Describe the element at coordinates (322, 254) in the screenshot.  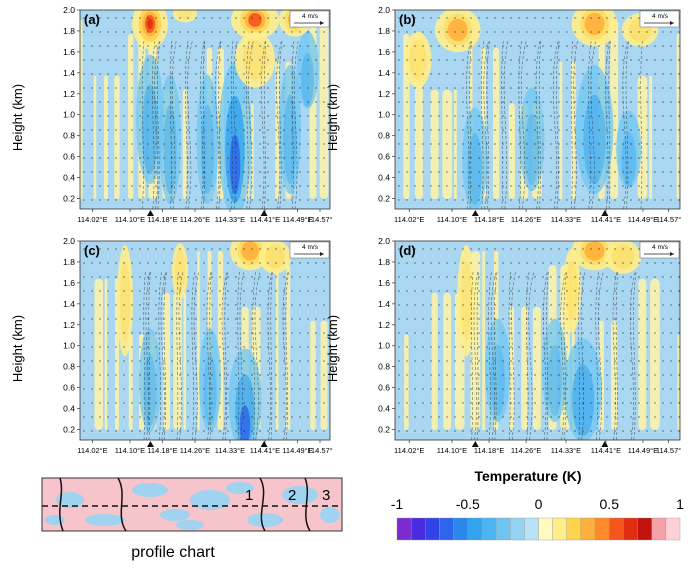
I see `reference-arrowhead` at that location.